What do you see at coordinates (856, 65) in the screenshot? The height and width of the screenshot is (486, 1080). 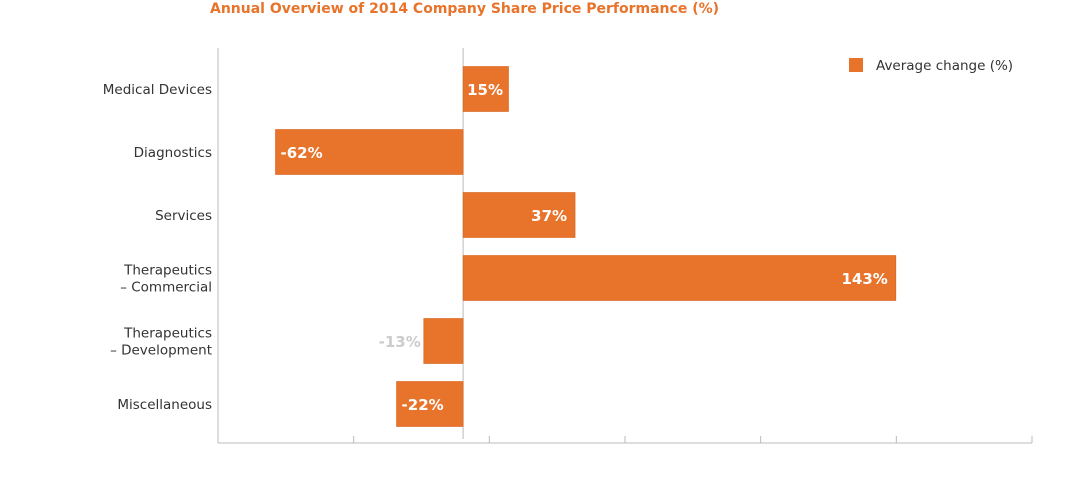 I see `legend-swatch` at bounding box center [856, 65].